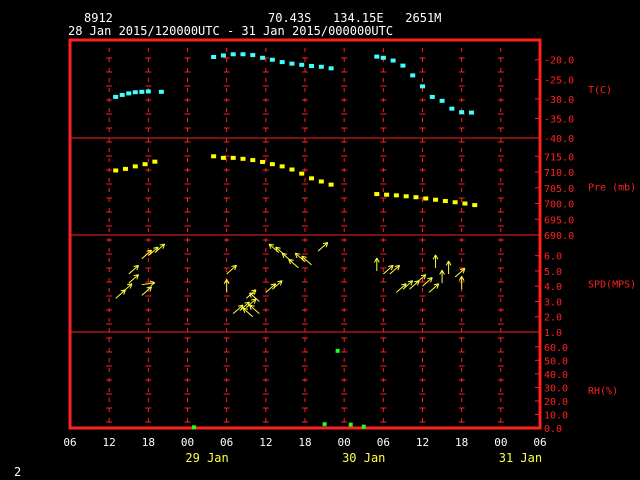  What do you see at coordinates (559, 157) in the screenshot?
I see `y-tick-label: 715.0` at bounding box center [559, 157].